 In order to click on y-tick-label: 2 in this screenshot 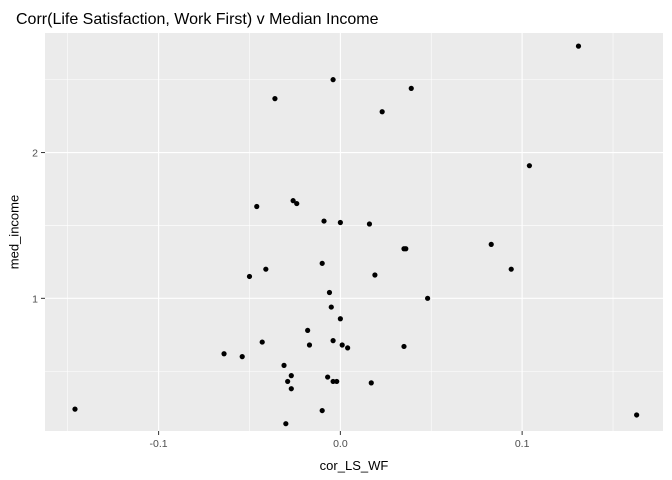, I will do `click(35, 154)`.